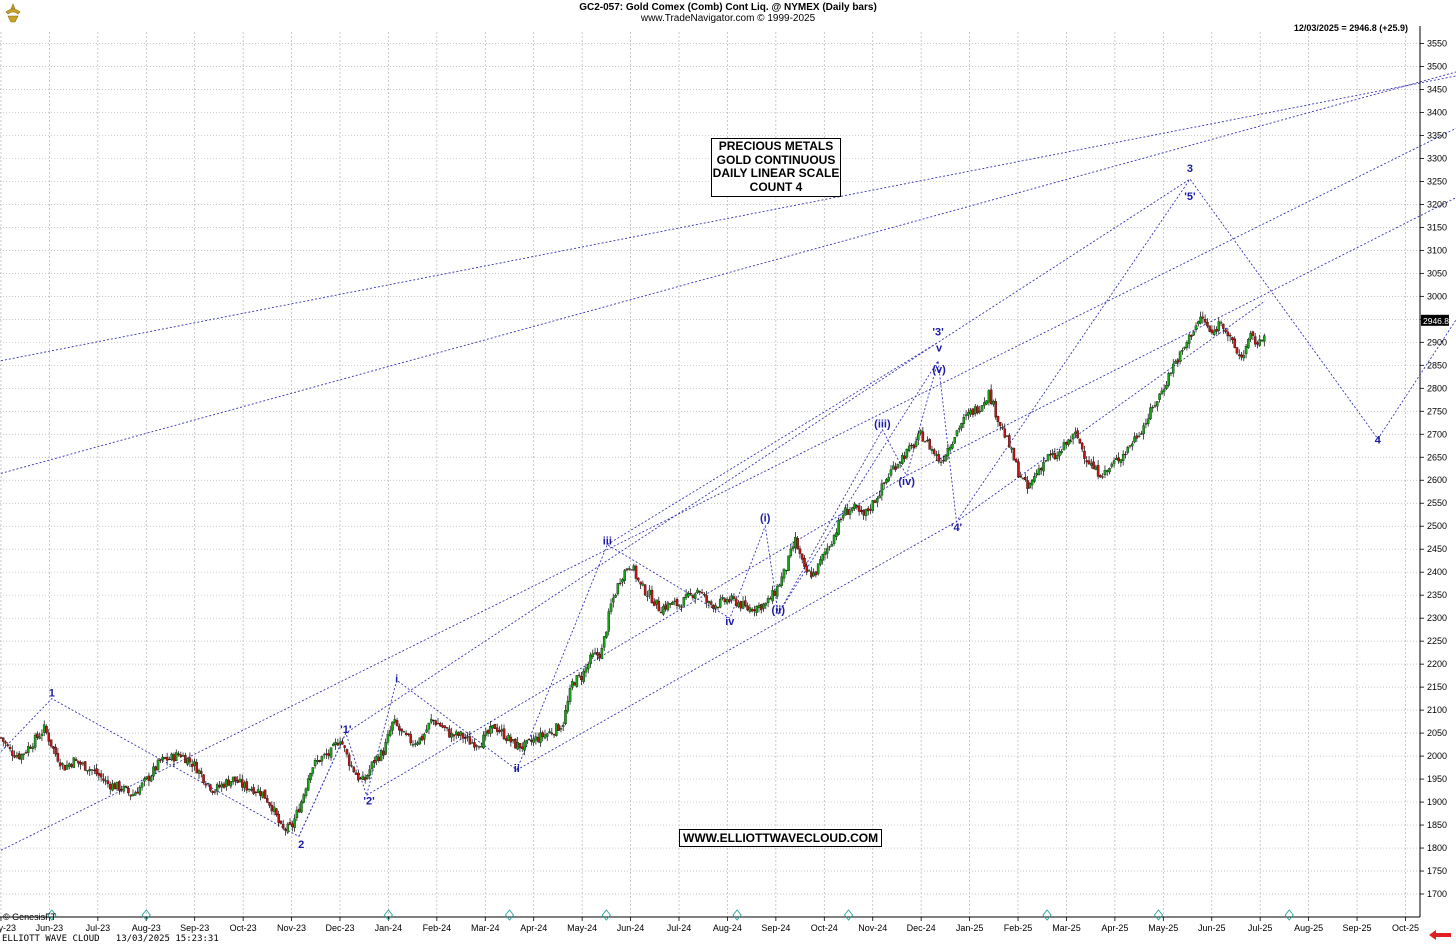 This screenshot has width=1456, height=945. I want to click on wave-label: iv, so click(730, 622).